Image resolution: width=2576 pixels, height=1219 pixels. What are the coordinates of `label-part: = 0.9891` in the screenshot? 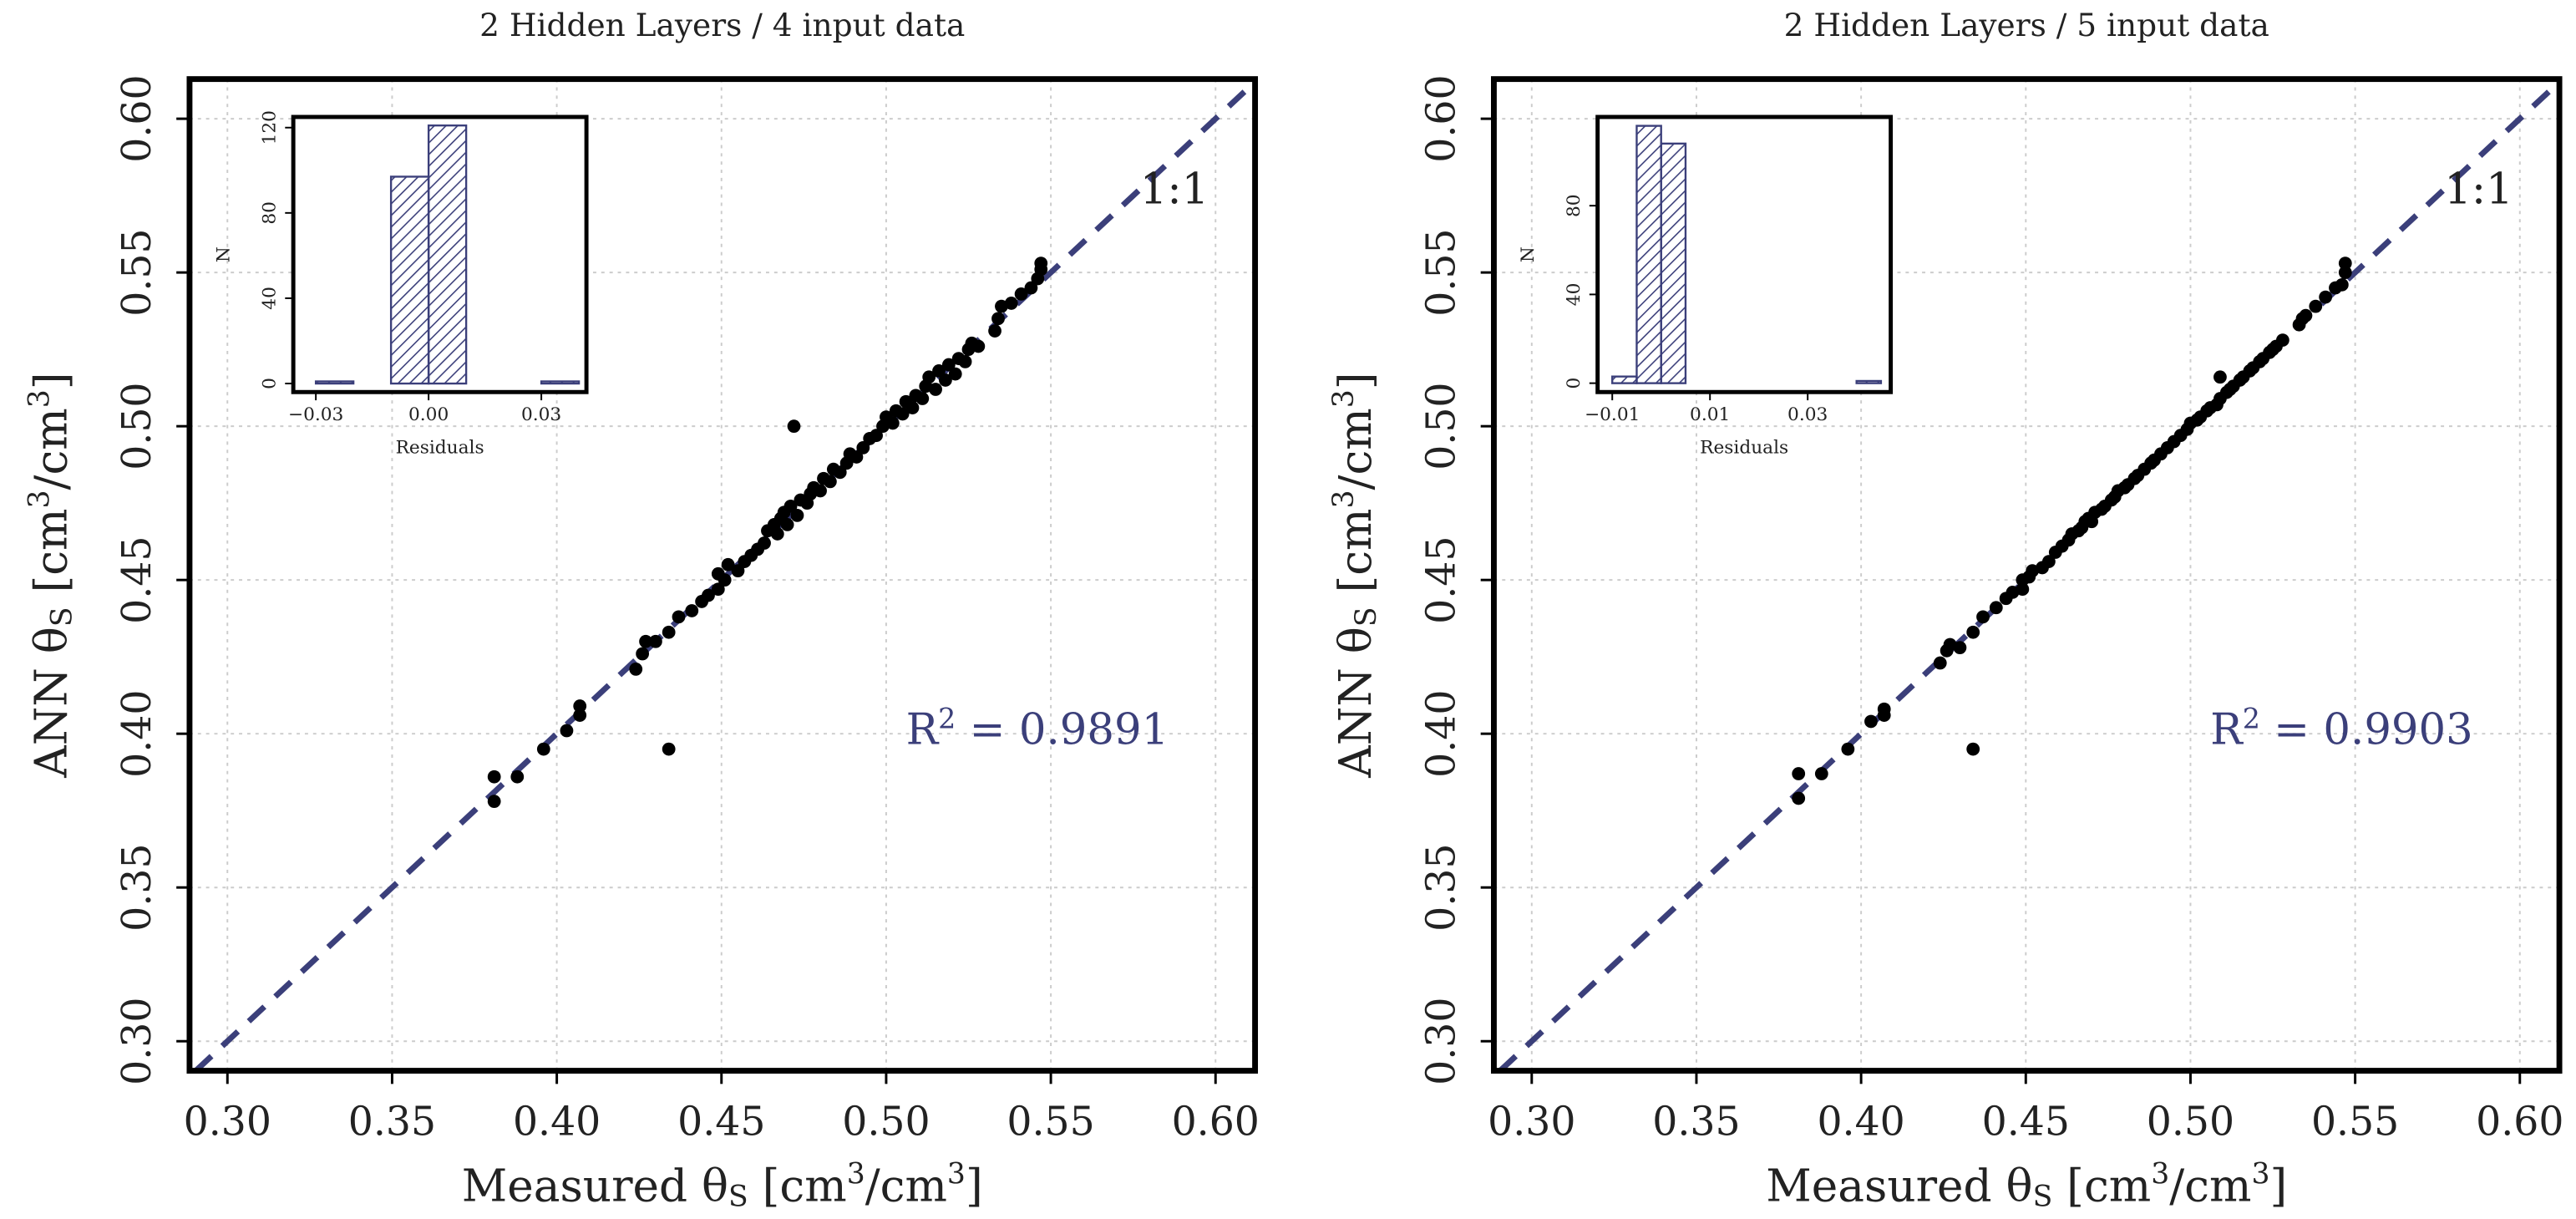 It's located at (1062, 729).